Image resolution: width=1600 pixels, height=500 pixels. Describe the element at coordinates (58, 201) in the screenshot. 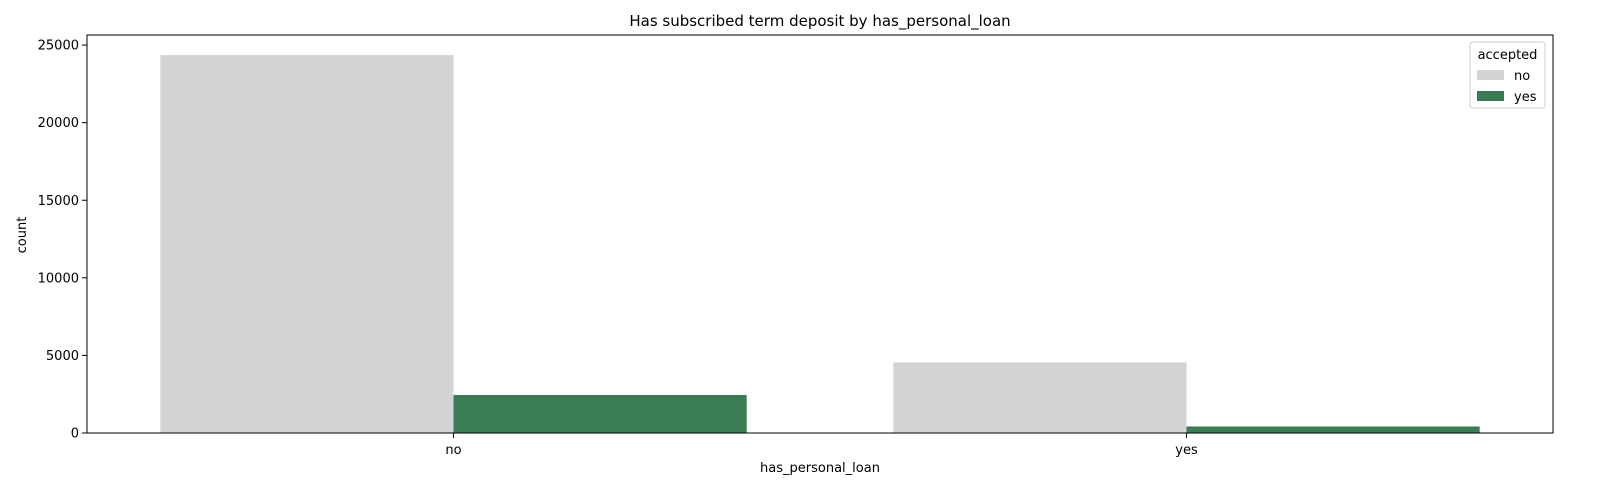

I see `y-tick-label: 15000` at that location.